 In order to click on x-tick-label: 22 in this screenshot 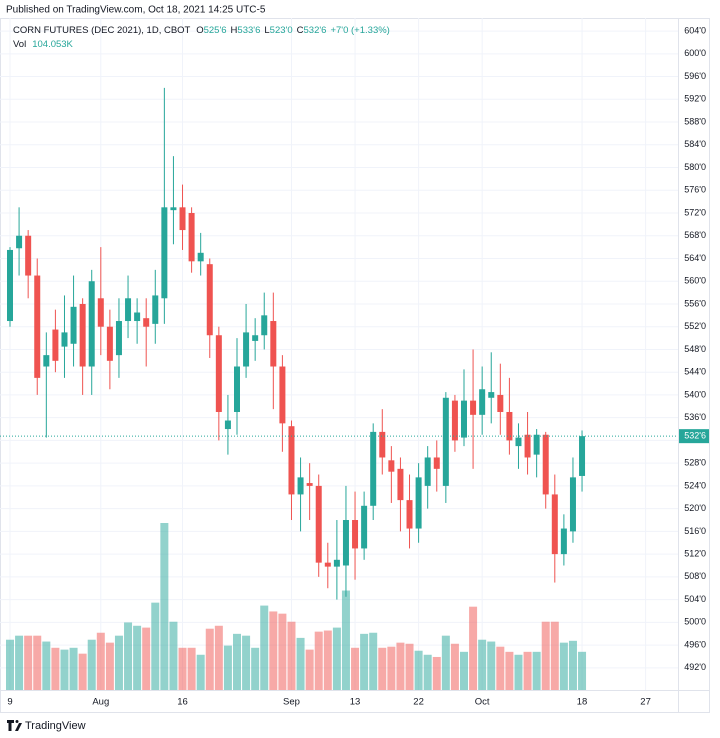, I will do `click(418, 702)`.